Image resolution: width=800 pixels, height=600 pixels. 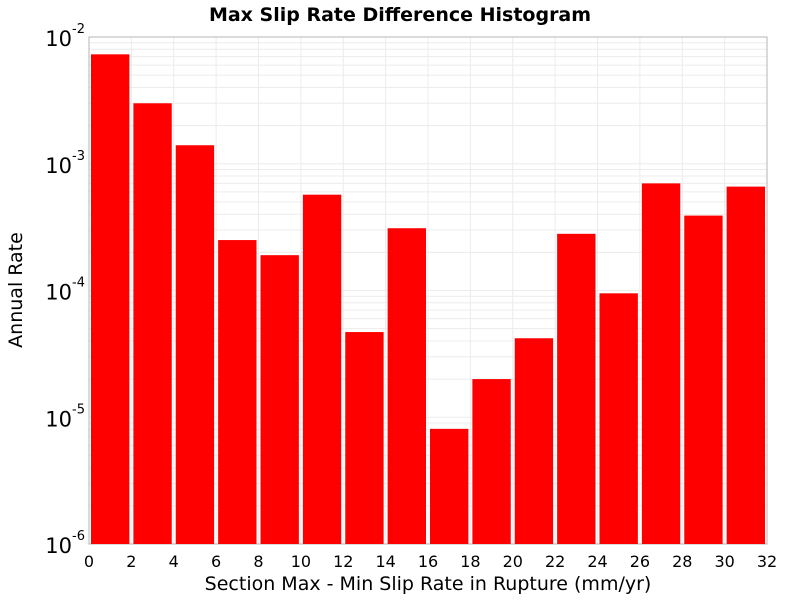 What do you see at coordinates (301, 561) in the screenshot?
I see `x-tick-label: 10` at bounding box center [301, 561].